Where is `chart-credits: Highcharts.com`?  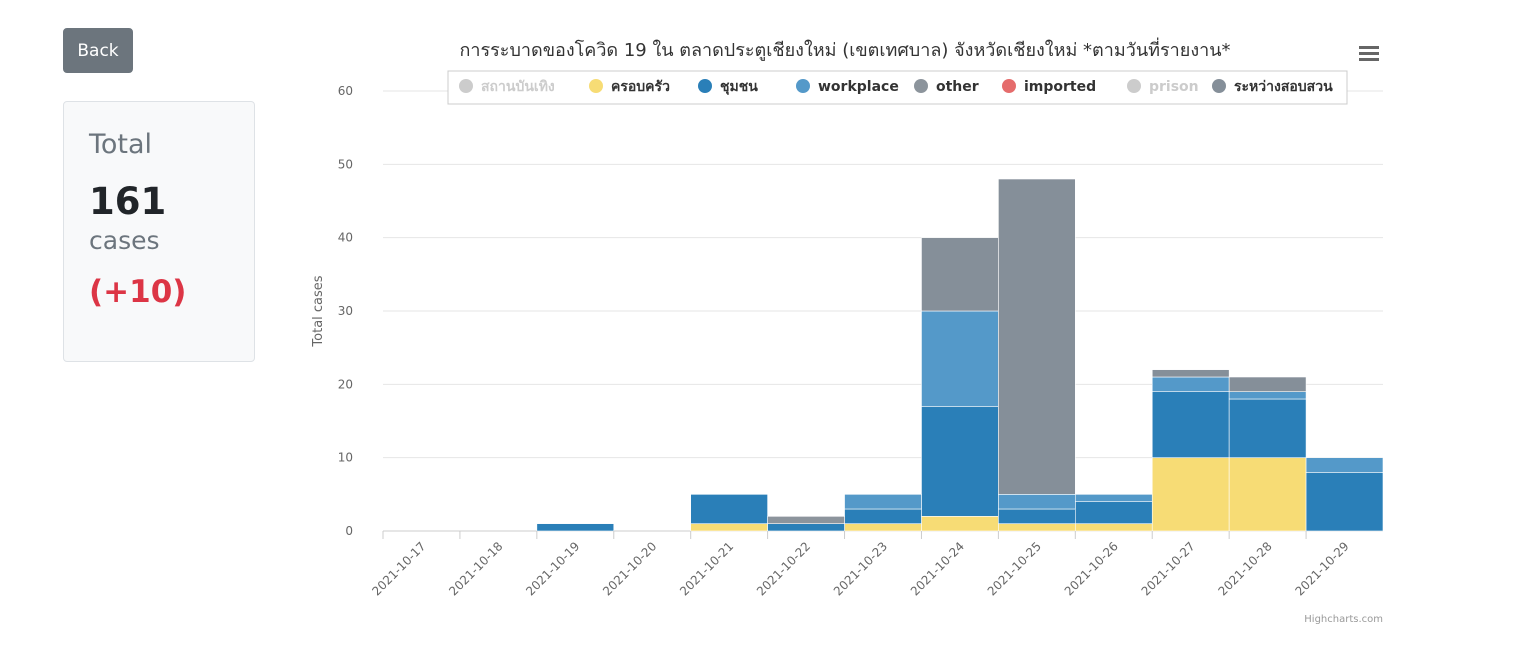
chart-credits: Highcharts.com is located at coordinates (1343, 619).